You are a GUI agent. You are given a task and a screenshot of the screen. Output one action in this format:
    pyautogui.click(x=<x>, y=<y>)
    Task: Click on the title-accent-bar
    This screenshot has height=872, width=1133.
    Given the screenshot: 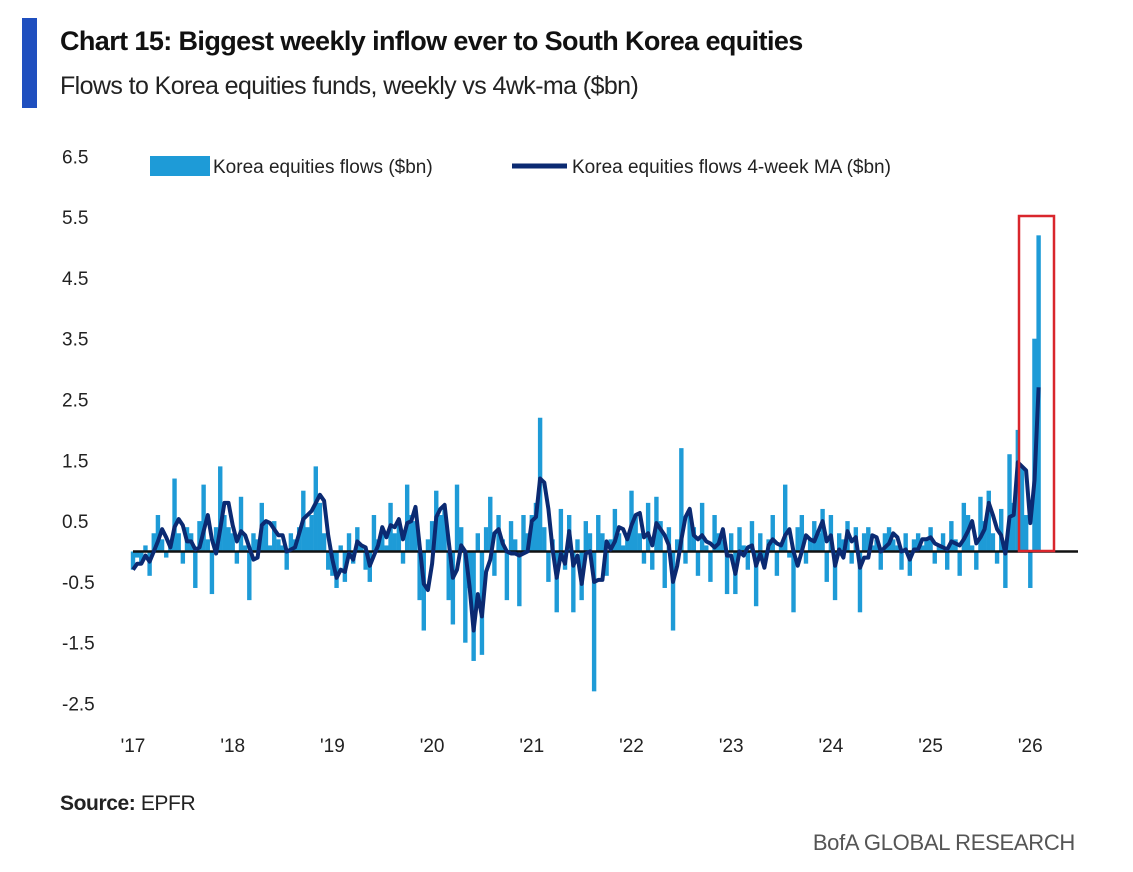 What is the action you would take?
    pyautogui.click(x=29, y=63)
    